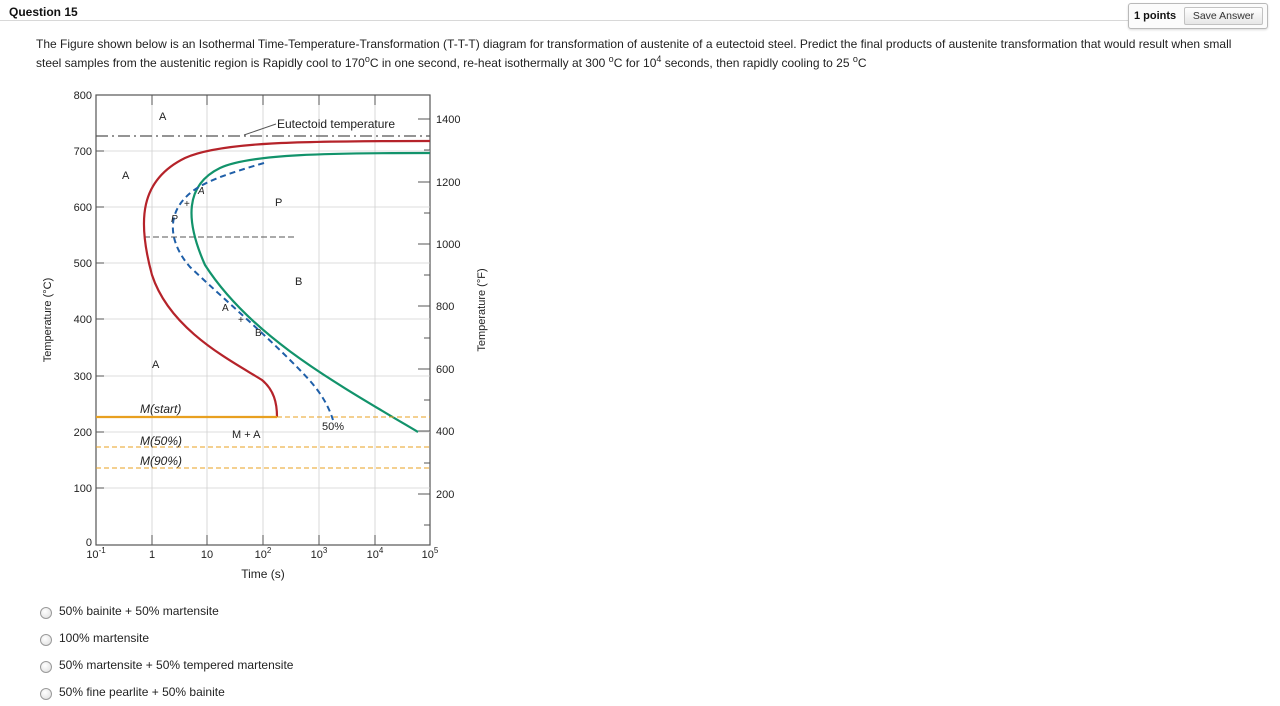  I want to click on tick-right-1000: 1000, so click(448, 245).